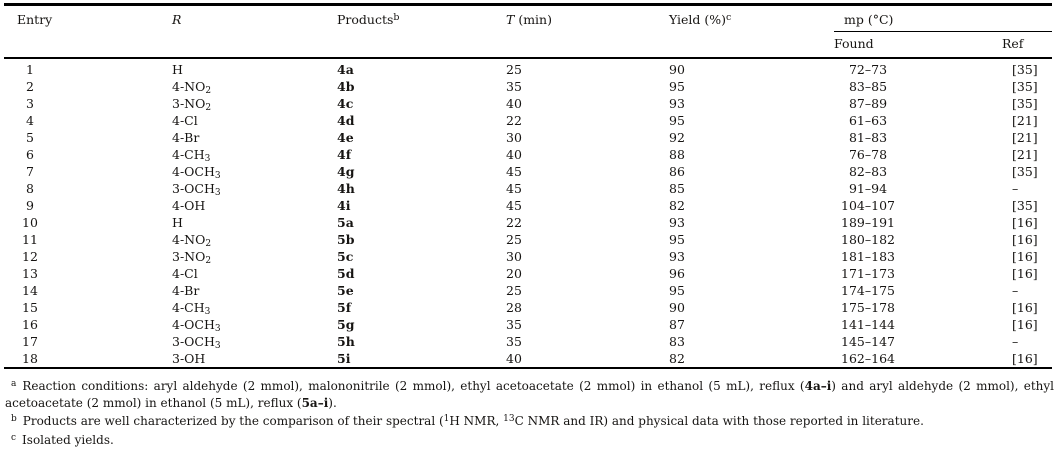 Image resolution: width=1056 pixels, height=450 pixels. I want to click on yield-cell: 92, so click(677, 137).